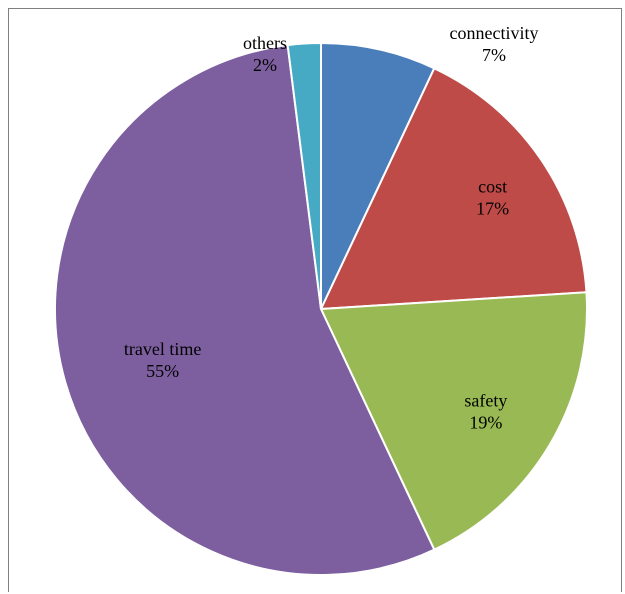 The width and height of the screenshot is (625, 594). Describe the element at coordinates (265, 43) in the screenshot. I see `slice-label-others: others` at that location.